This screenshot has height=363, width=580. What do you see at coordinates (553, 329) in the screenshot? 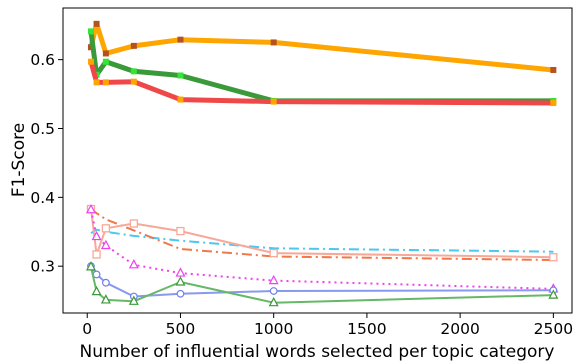
I see `x-tick-label: 2500` at bounding box center [553, 329].